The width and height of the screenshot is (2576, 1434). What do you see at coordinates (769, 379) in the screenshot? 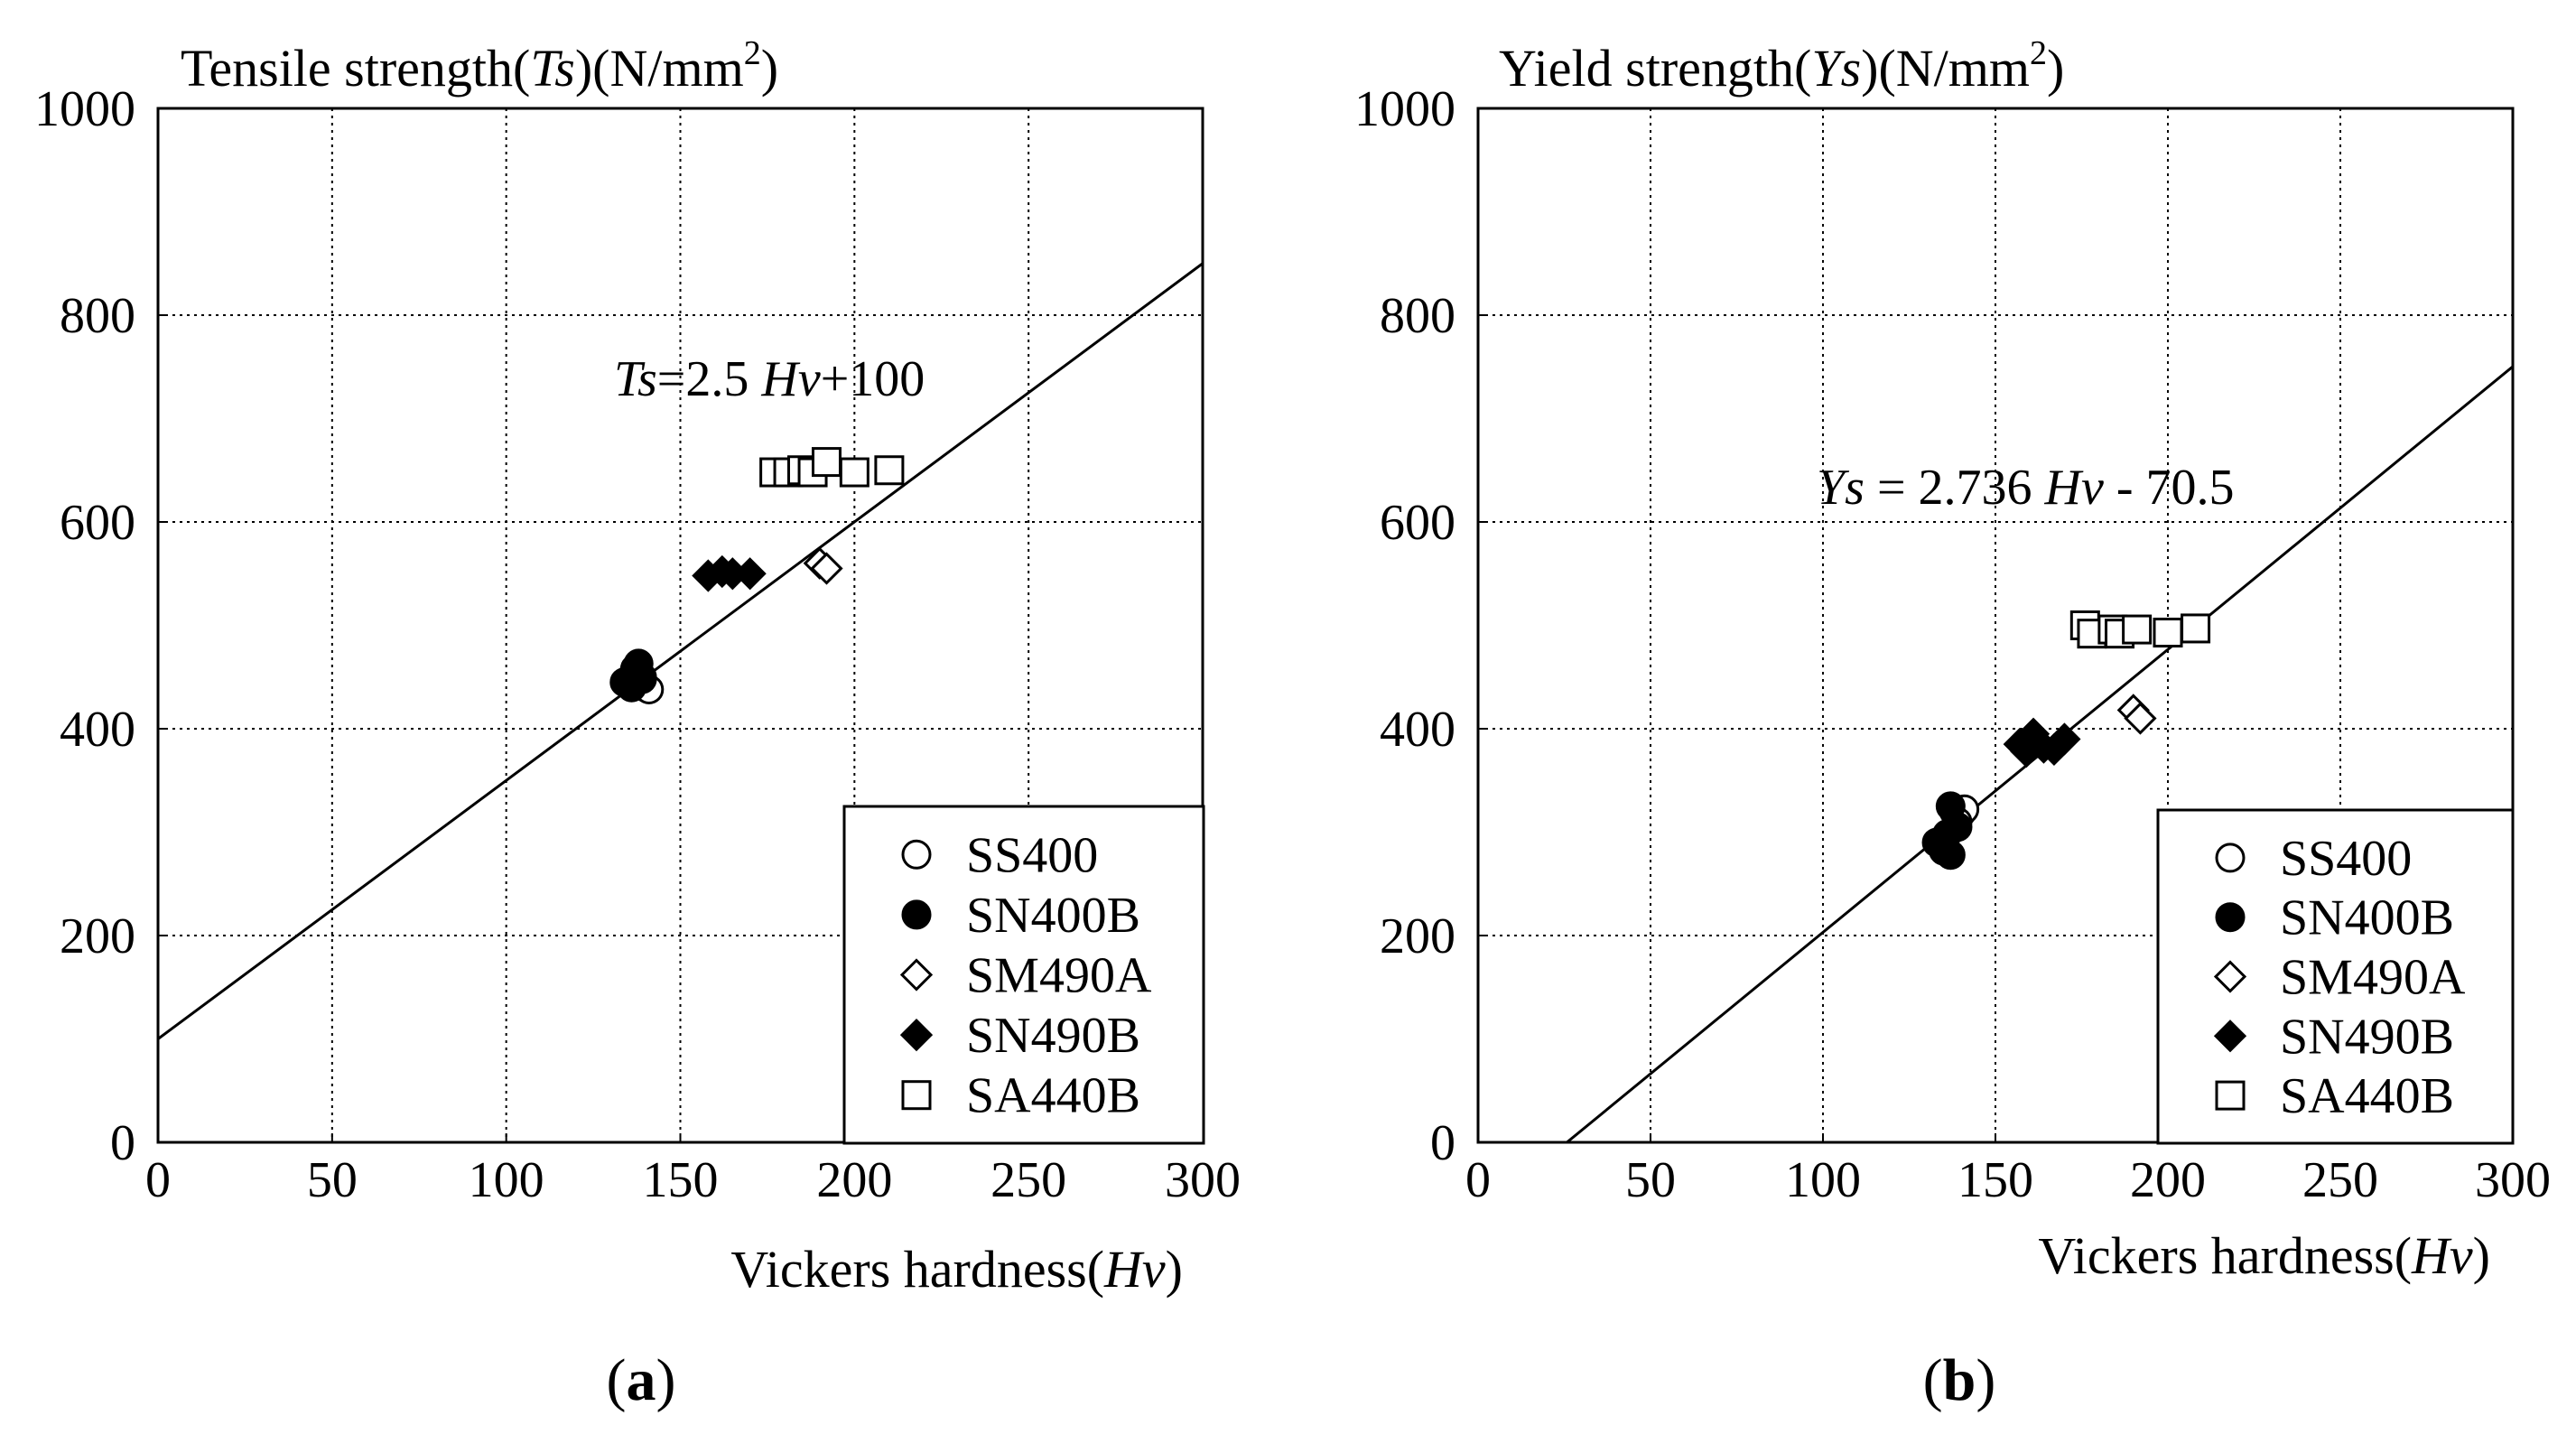
I see `fit-equation: Ts=2.5 Hv+100` at bounding box center [769, 379].